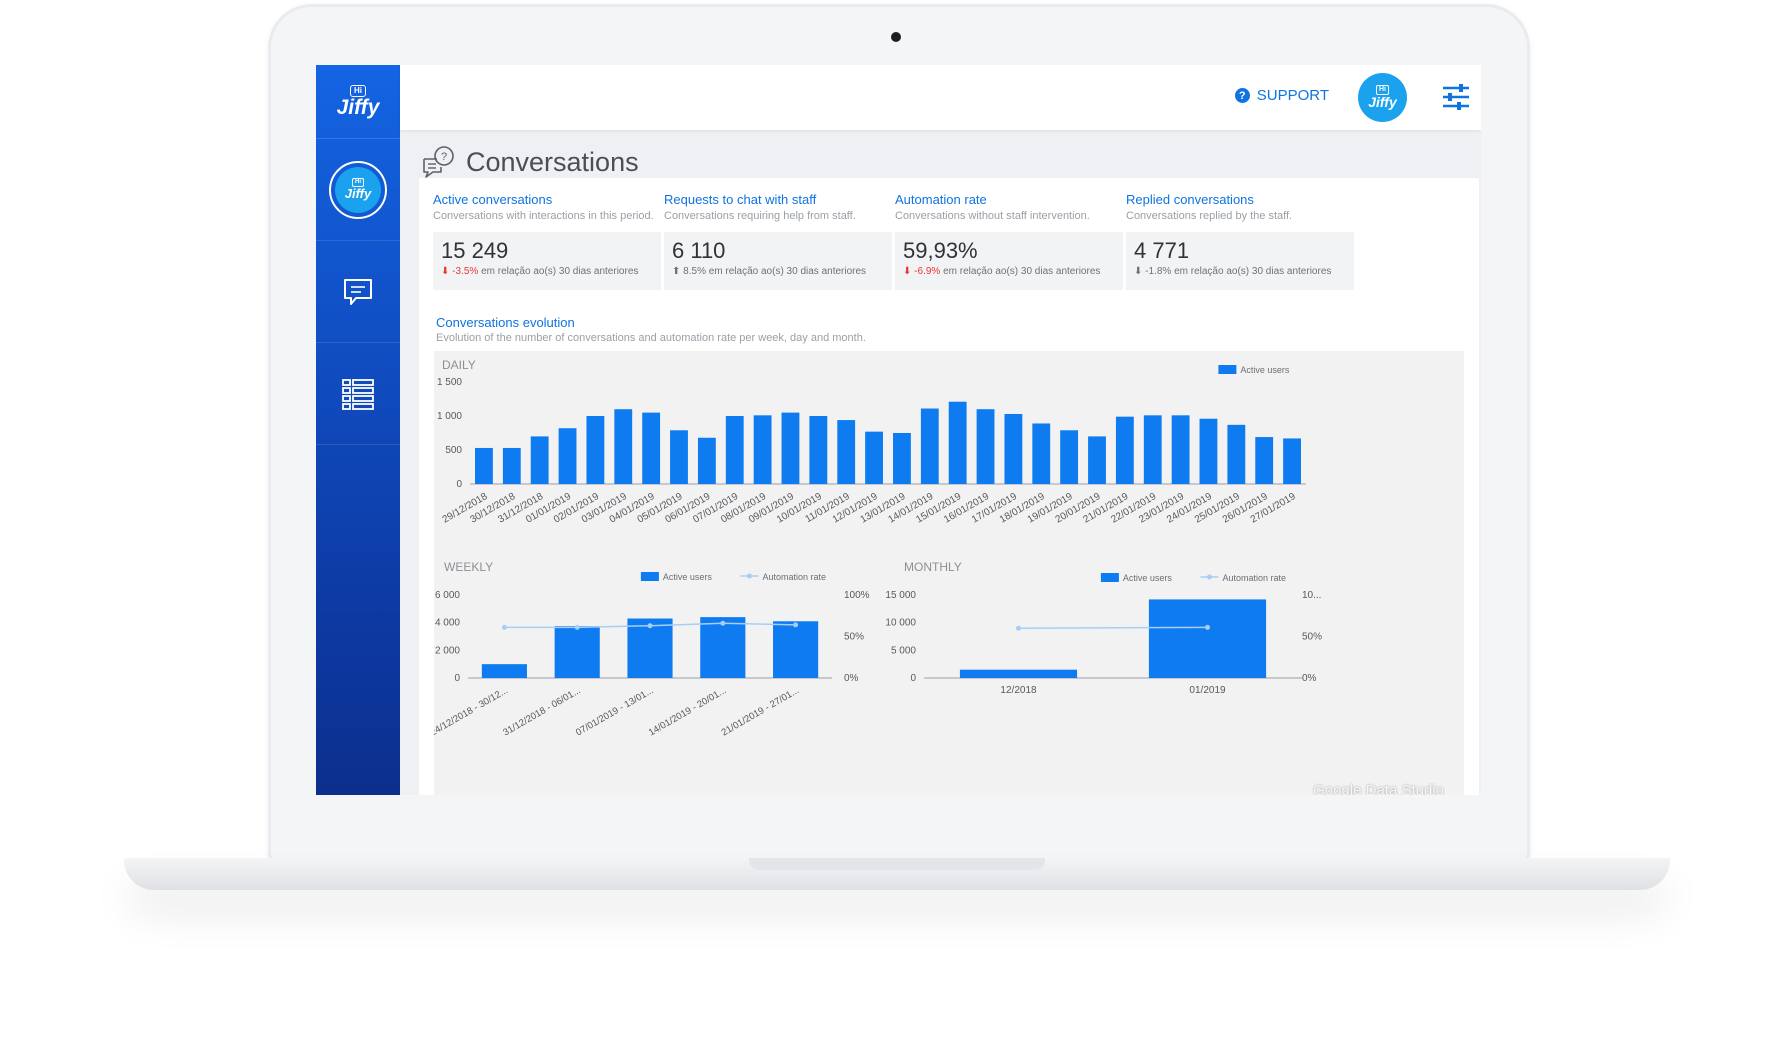 This screenshot has width=1787, height=1049. What do you see at coordinates (1456, 97) in the screenshot?
I see `settings-sliders-icon` at bounding box center [1456, 97].